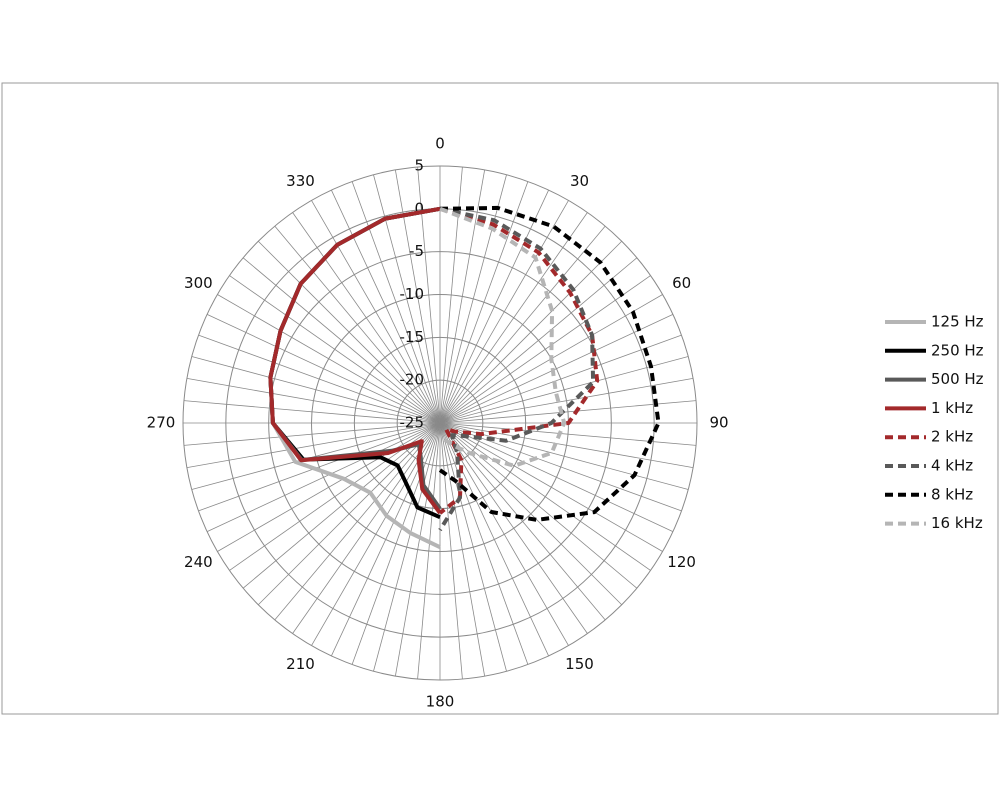 This screenshot has height=800, width=1000. What do you see at coordinates (161, 423) in the screenshot?
I see `theta-tick-label: 270` at bounding box center [161, 423].